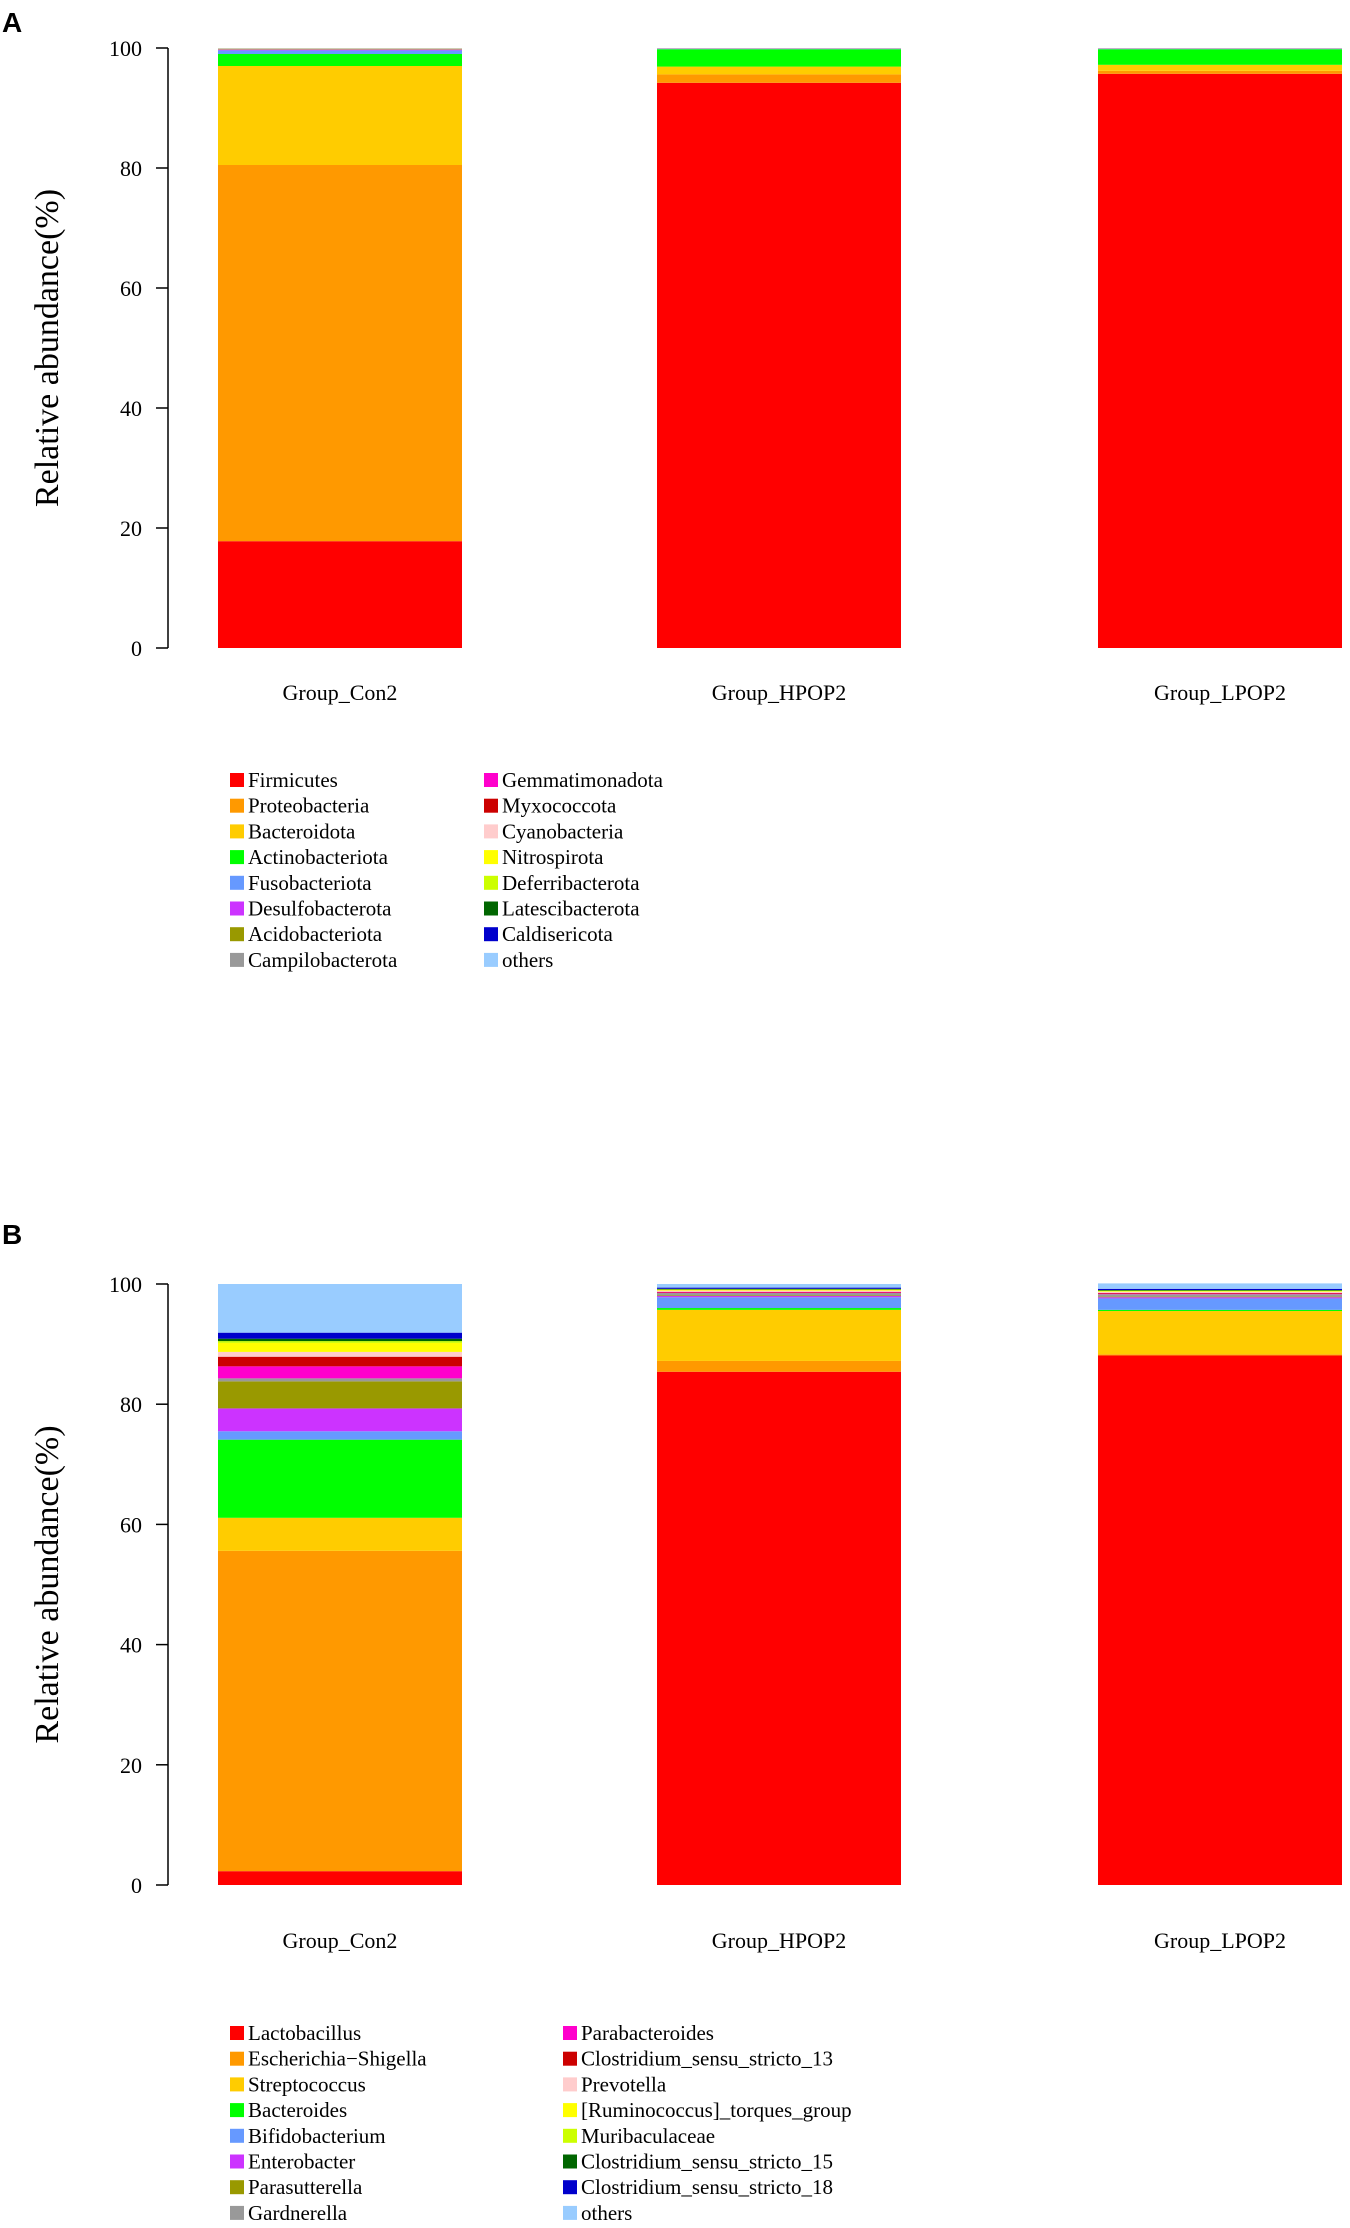 The width and height of the screenshot is (1350, 2228). I want to click on panel-a-x-tick-label: Group_Con2, so click(340, 692).